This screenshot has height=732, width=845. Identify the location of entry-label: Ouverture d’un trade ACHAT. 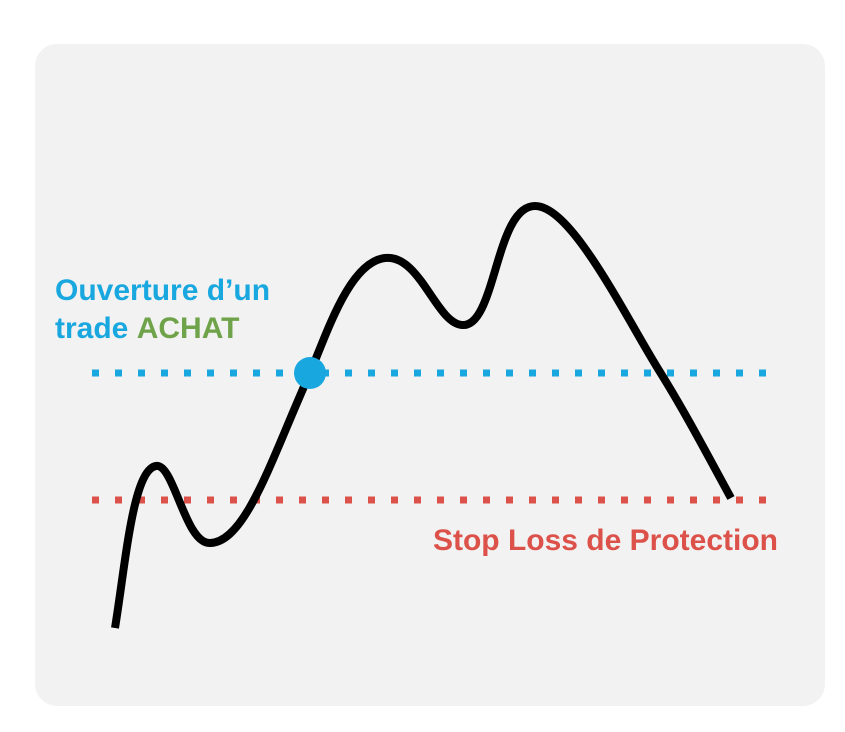
(162, 310).